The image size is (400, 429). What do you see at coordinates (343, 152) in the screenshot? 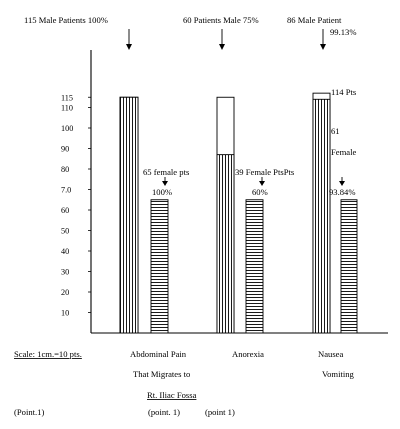
I see `side-label: Female` at bounding box center [343, 152].